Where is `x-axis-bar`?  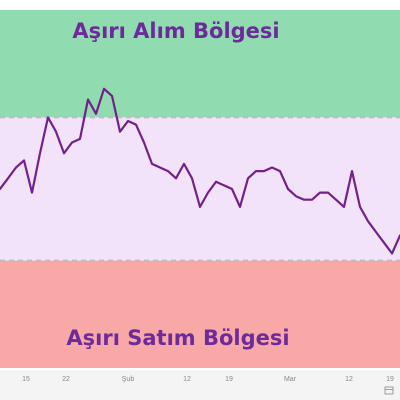 x-axis-bar is located at coordinates (200, 385).